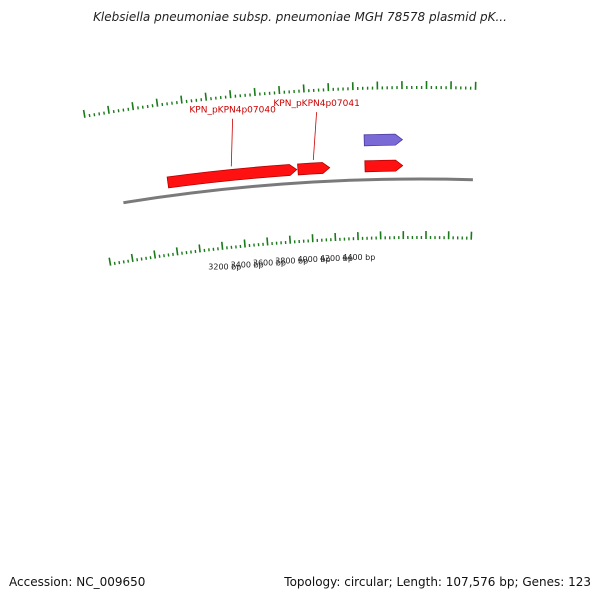  I want to click on reverse-gene-arrow, so click(383, 140).